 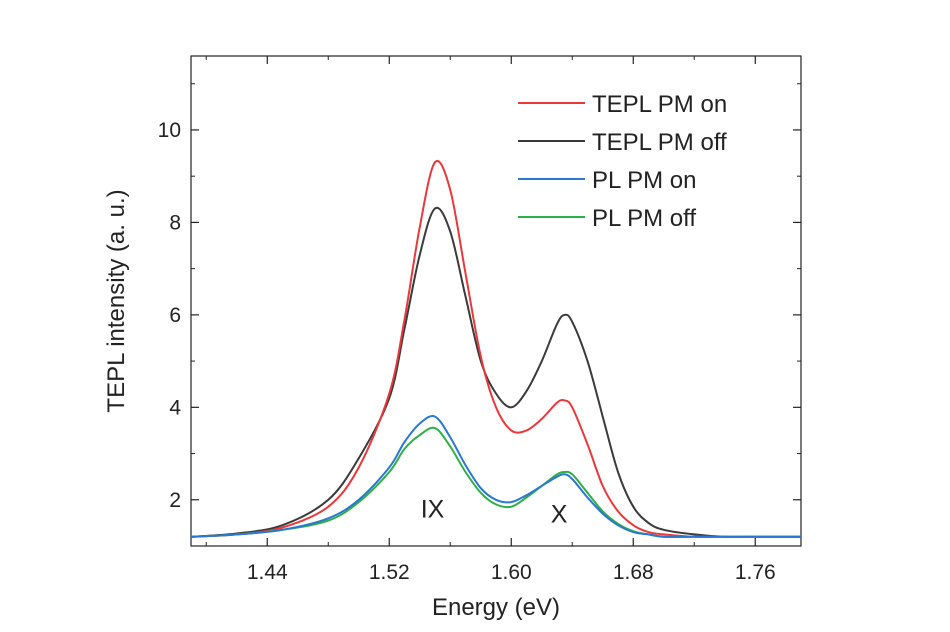 What do you see at coordinates (495, 482) in the screenshot?
I see `series-line-pl-pm-off` at bounding box center [495, 482].